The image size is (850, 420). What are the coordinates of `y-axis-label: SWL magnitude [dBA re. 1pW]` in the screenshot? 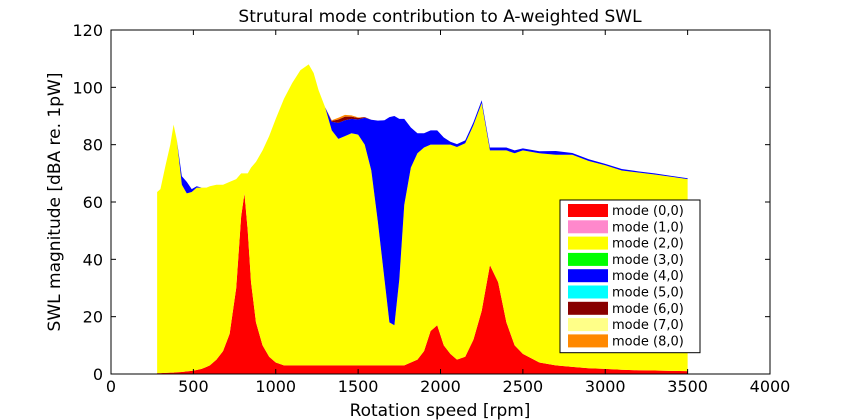 It's located at (55, 202).